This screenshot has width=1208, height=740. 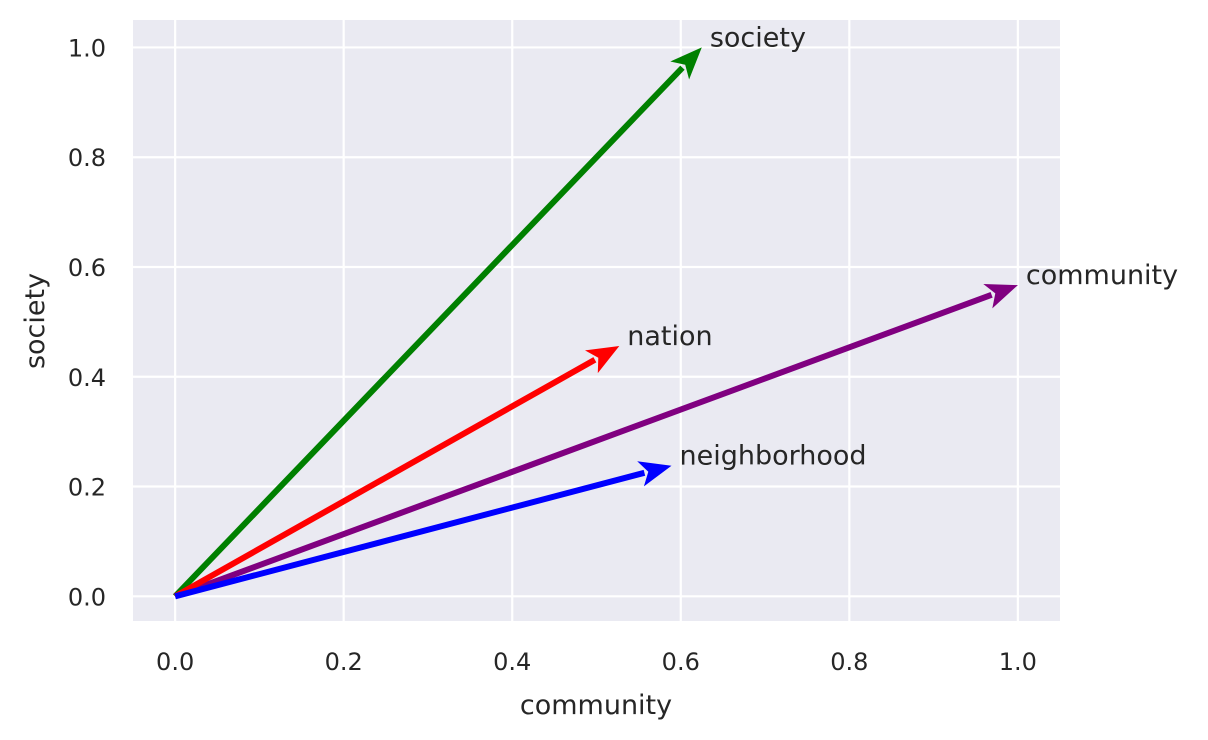 What do you see at coordinates (175, 662) in the screenshot?
I see `x-tick-label: 0.0` at bounding box center [175, 662].